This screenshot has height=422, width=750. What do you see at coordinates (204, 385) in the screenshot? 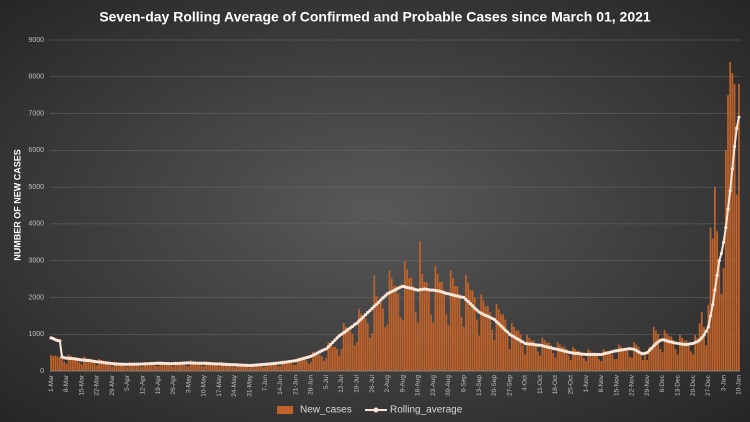
I see `x-tick-label: 10-May` at bounding box center [204, 385].